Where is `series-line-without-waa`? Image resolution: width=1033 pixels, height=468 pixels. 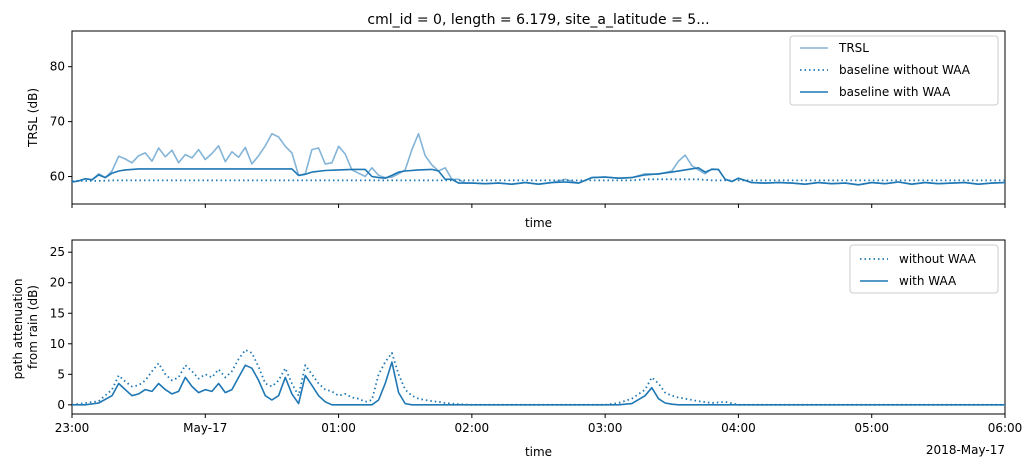
series-line-without-waa is located at coordinates (538, 377).